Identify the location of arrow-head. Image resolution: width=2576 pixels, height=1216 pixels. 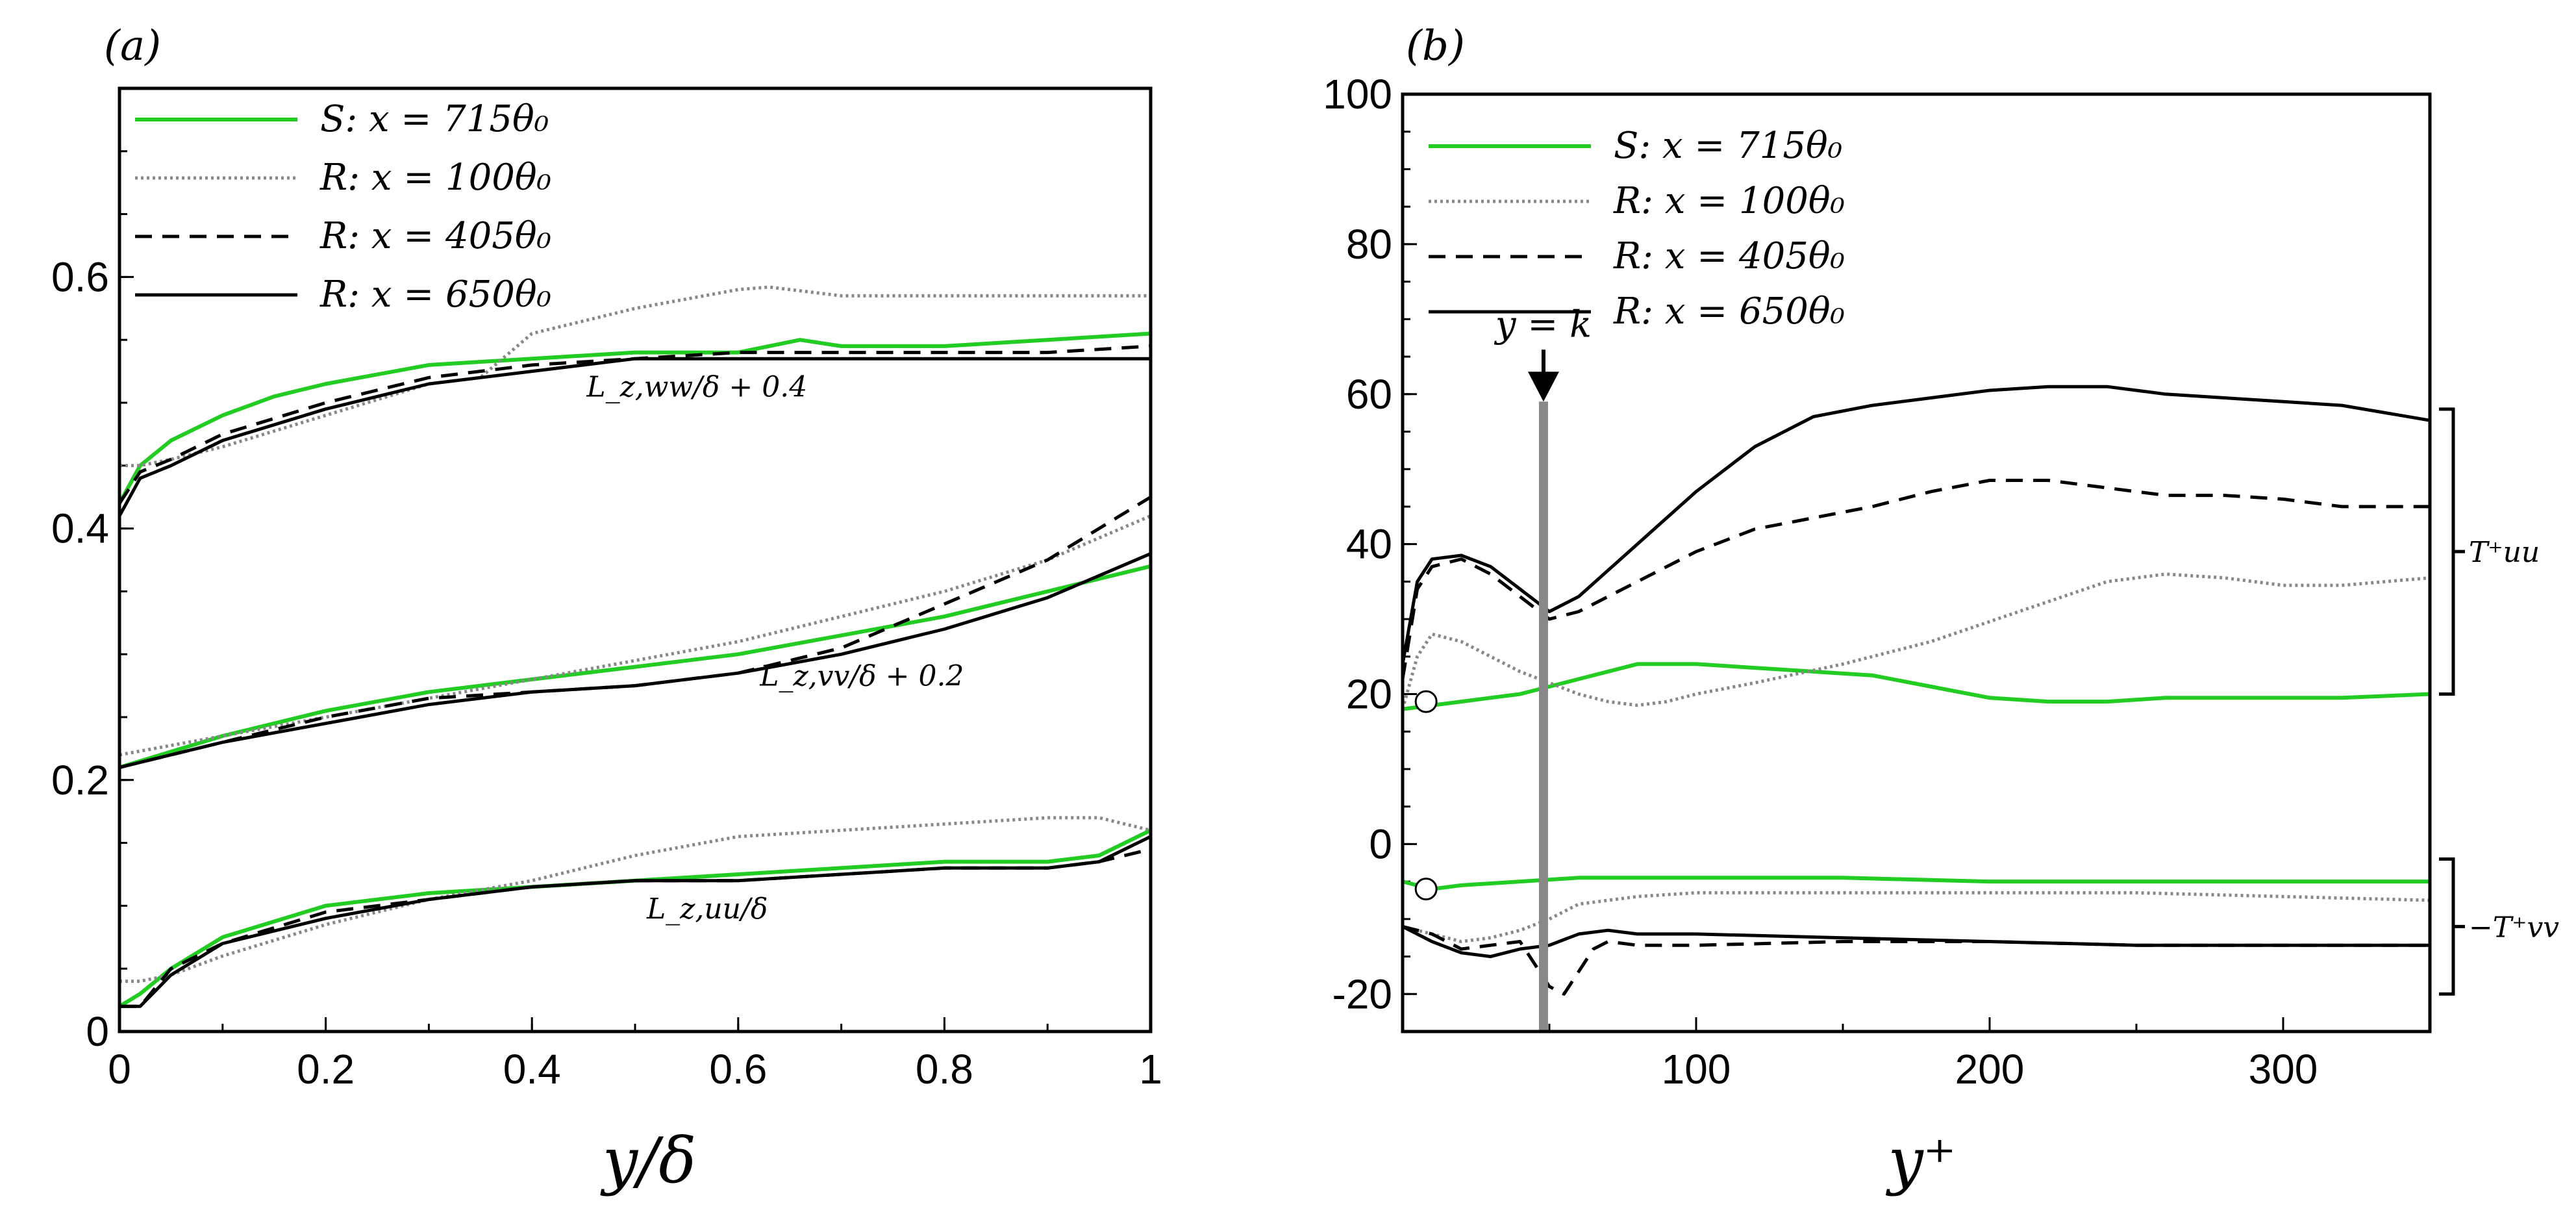
(1543, 387).